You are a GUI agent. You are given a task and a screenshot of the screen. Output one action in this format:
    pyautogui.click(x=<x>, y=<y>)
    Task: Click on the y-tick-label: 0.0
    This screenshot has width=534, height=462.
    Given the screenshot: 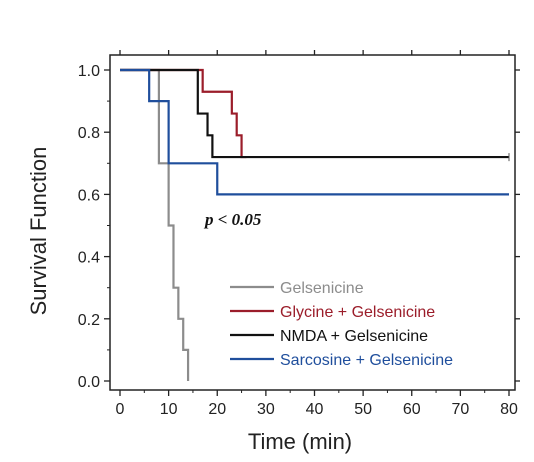 What is the action you would take?
    pyautogui.click(x=89, y=382)
    